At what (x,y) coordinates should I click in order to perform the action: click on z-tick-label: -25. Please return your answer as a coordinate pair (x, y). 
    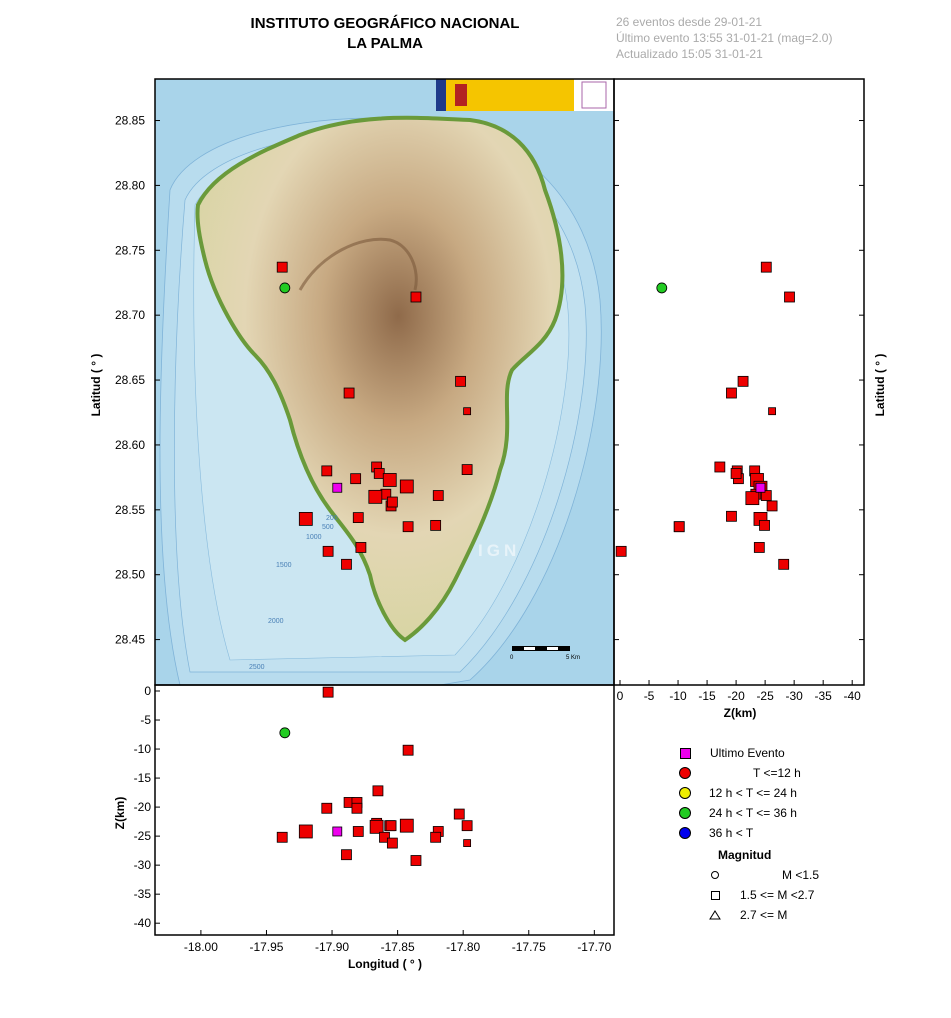
    Looking at the image, I should click on (143, 836).